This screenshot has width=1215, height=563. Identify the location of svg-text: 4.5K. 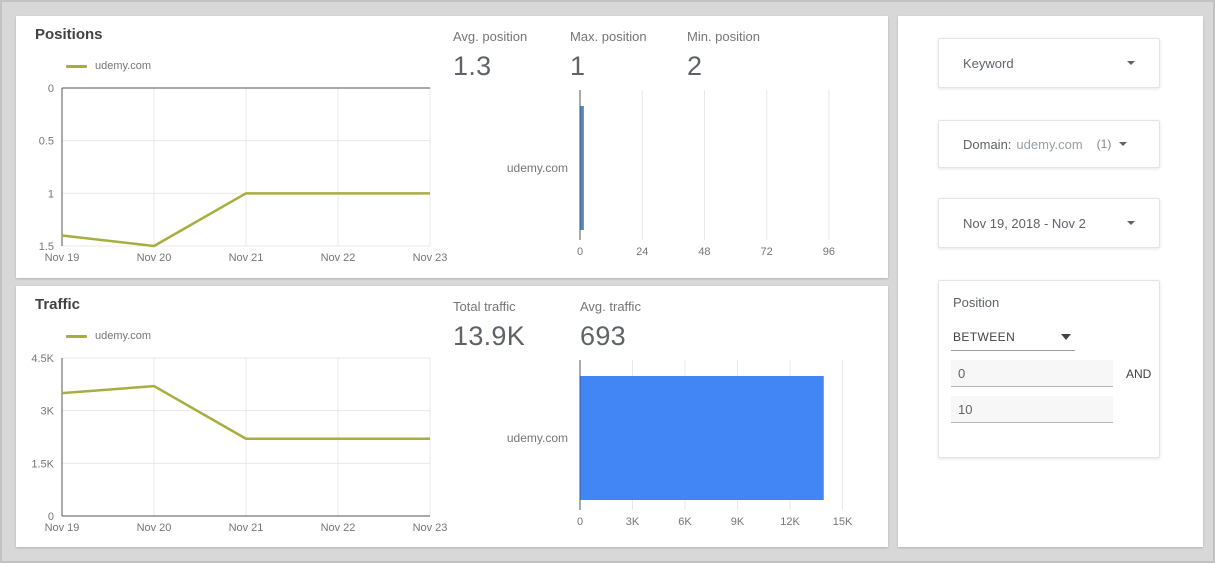
(42, 359).